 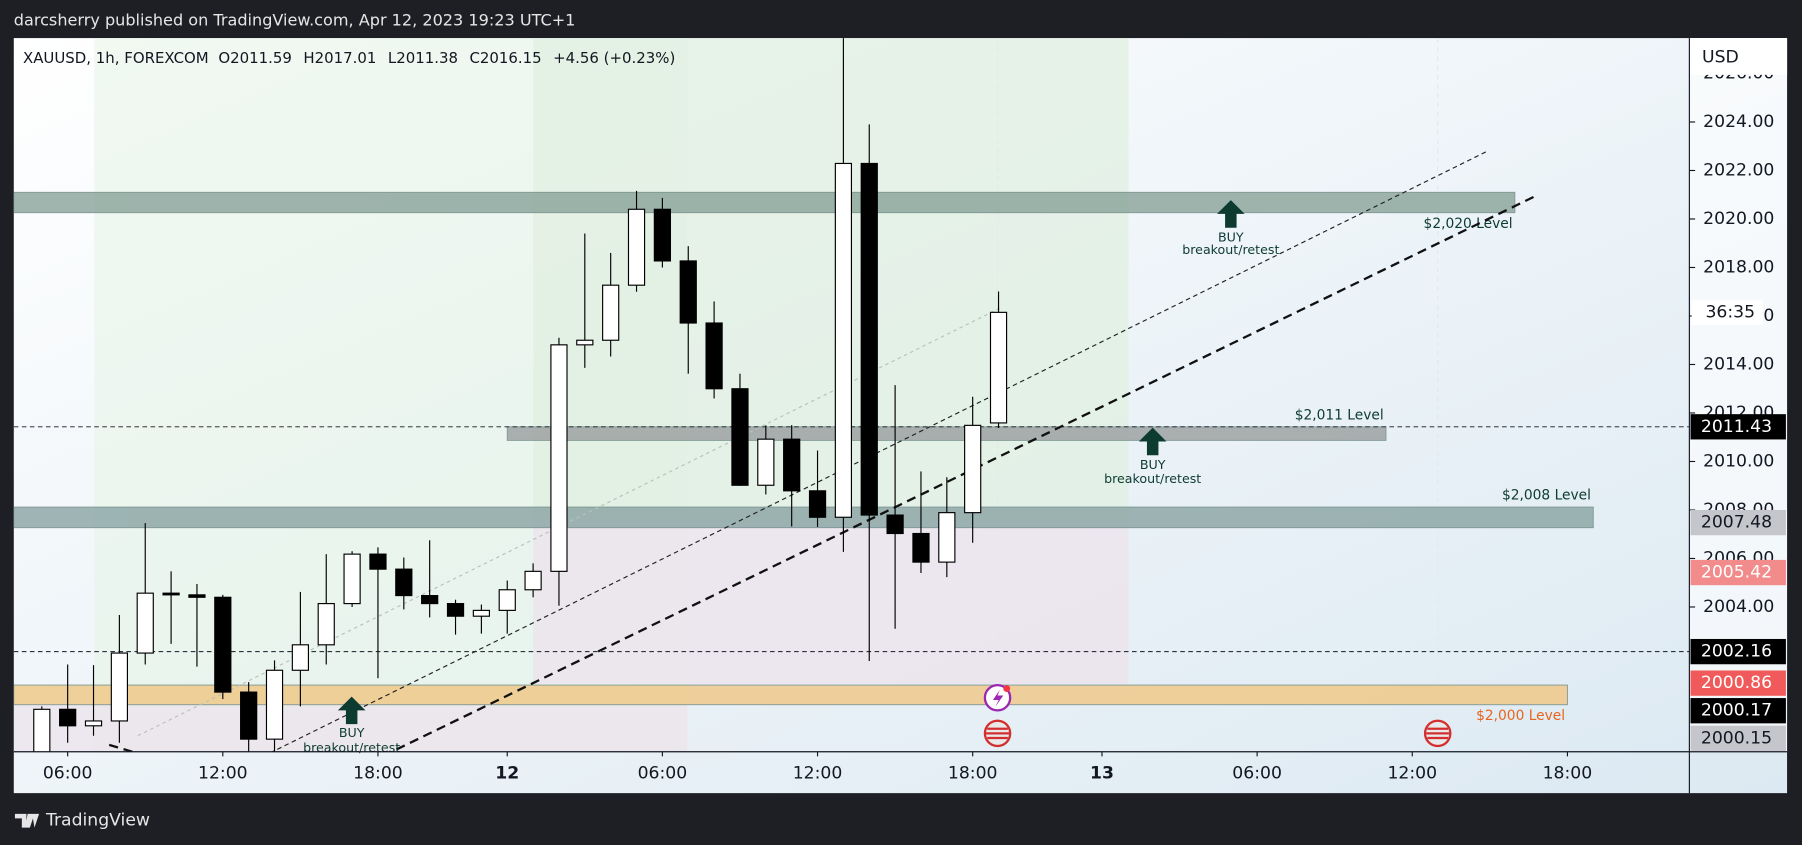 What do you see at coordinates (1102, 774) in the screenshot?
I see `x-tick-label: 13` at bounding box center [1102, 774].